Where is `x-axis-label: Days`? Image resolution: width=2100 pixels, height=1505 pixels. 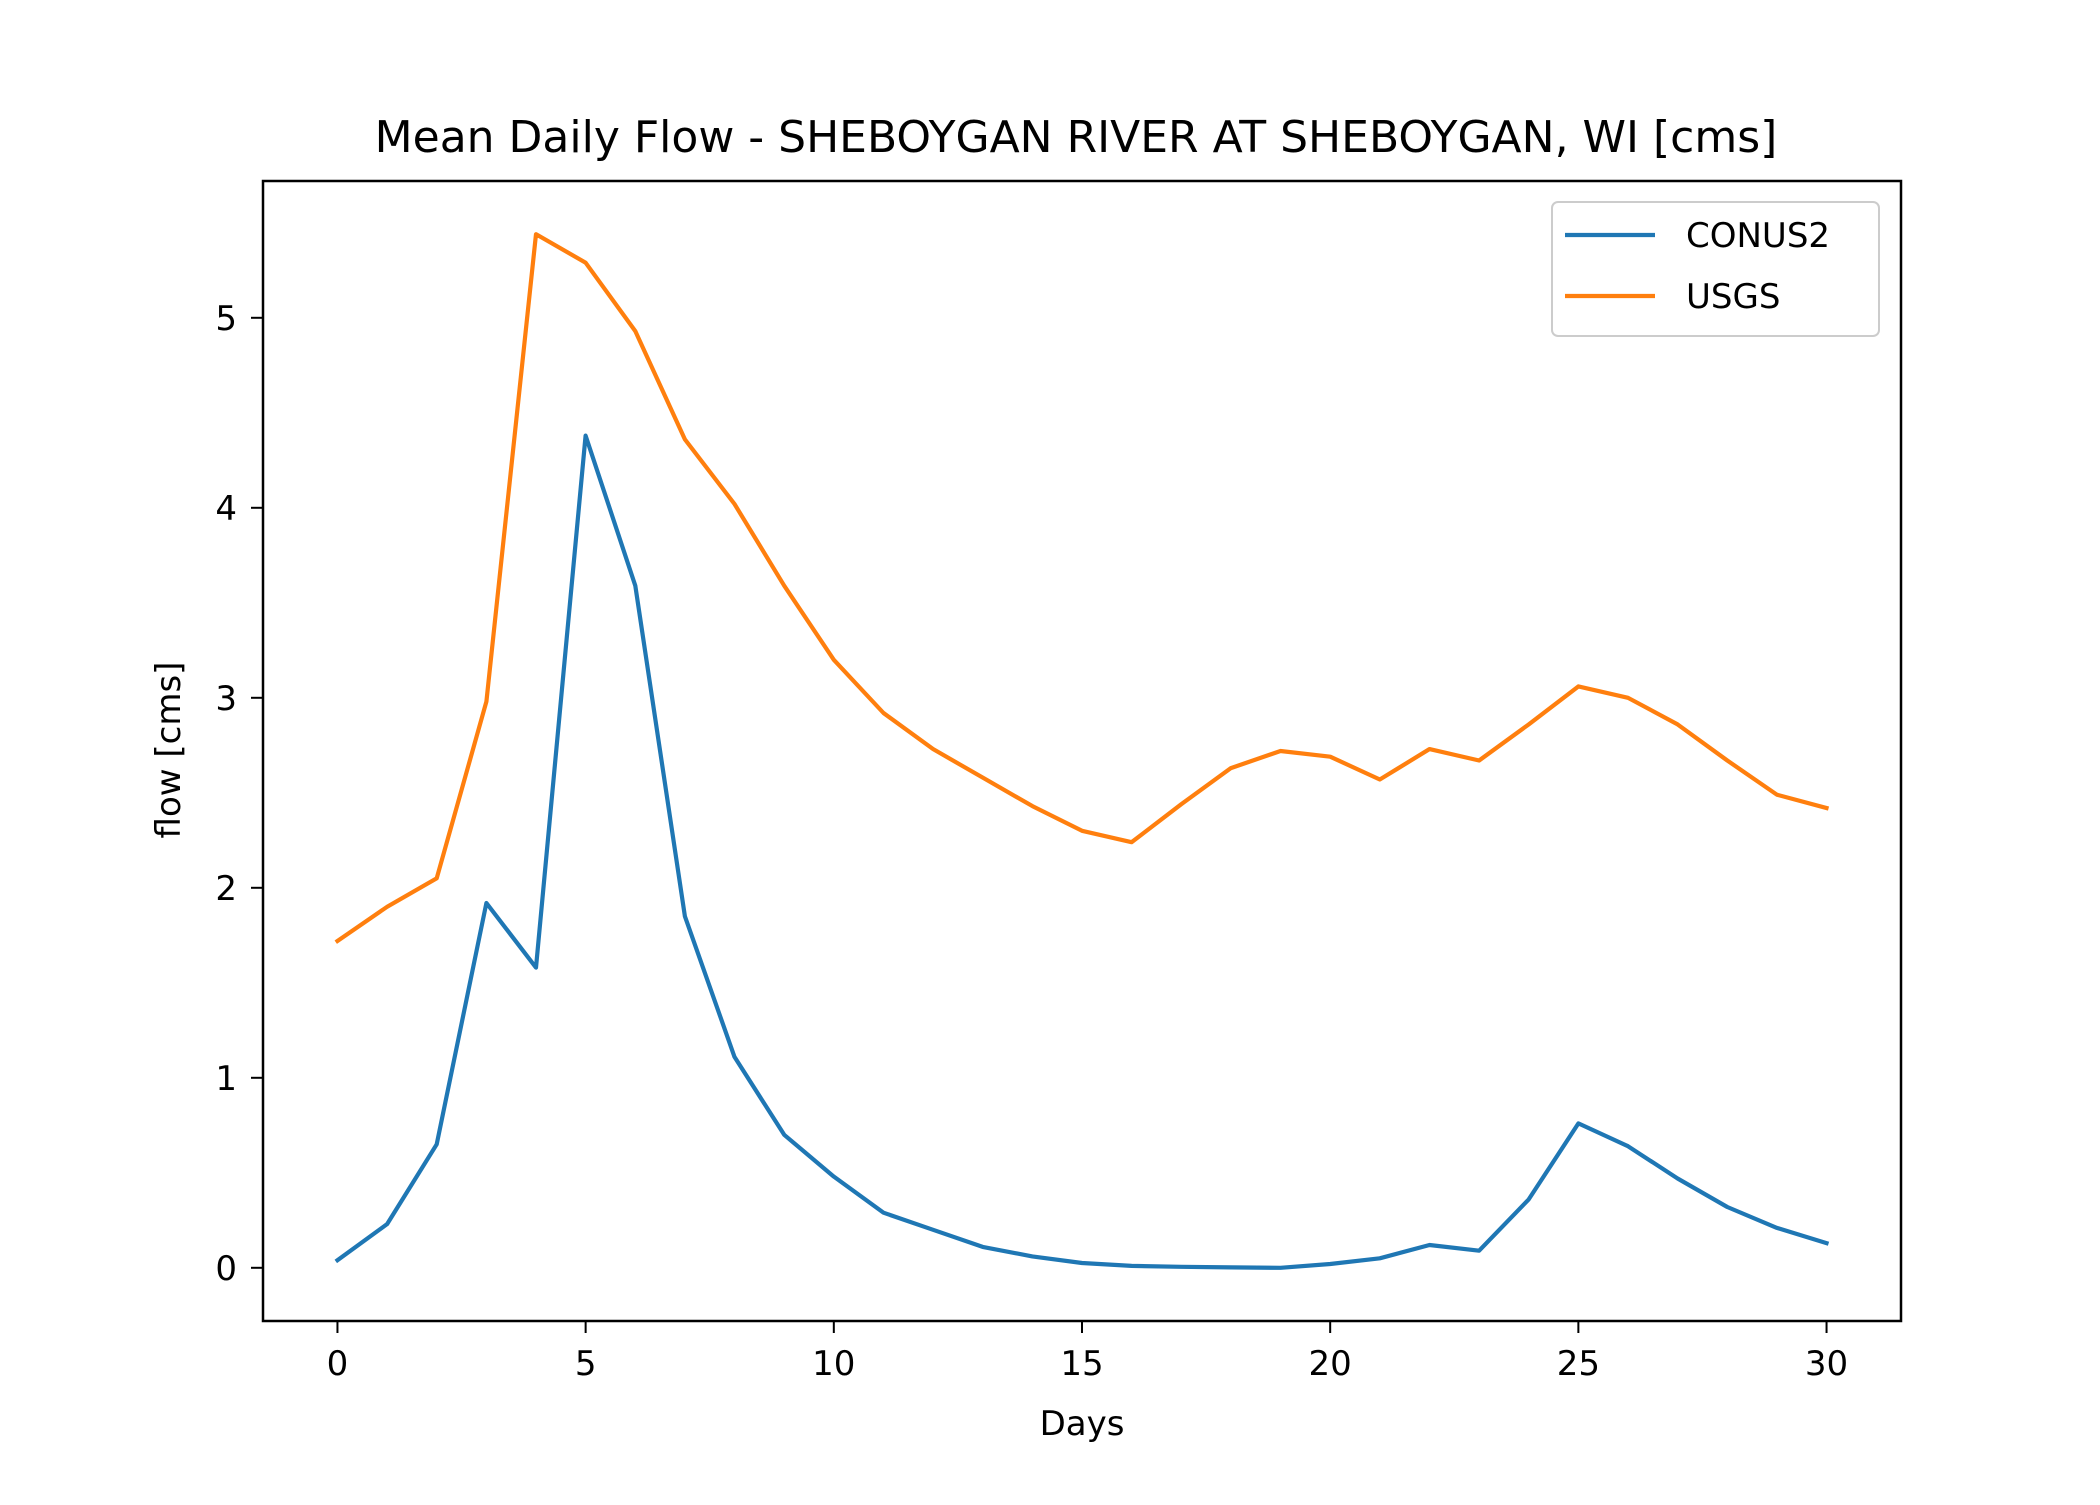 x-axis-label: Days is located at coordinates (1082, 1424).